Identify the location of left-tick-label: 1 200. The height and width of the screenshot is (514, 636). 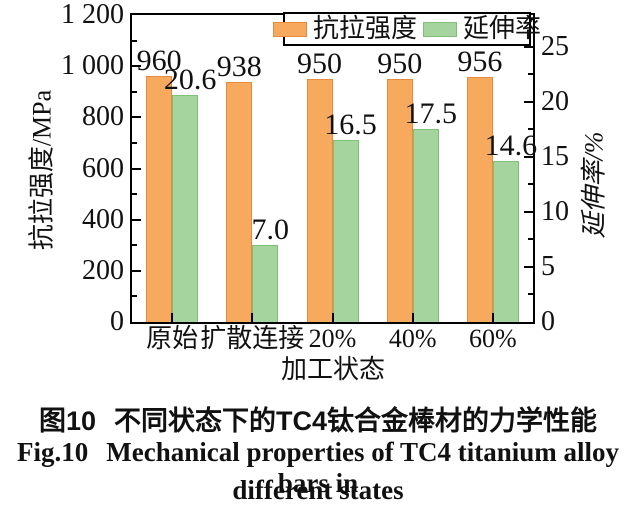
(92, 15).